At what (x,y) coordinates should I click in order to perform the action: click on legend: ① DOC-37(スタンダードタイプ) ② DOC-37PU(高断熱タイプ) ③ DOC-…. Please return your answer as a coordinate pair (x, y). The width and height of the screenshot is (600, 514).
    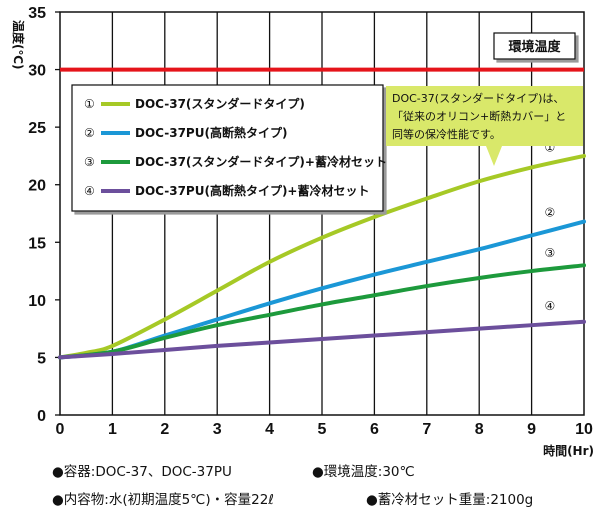
    Looking at the image, I should click on (235, 147).